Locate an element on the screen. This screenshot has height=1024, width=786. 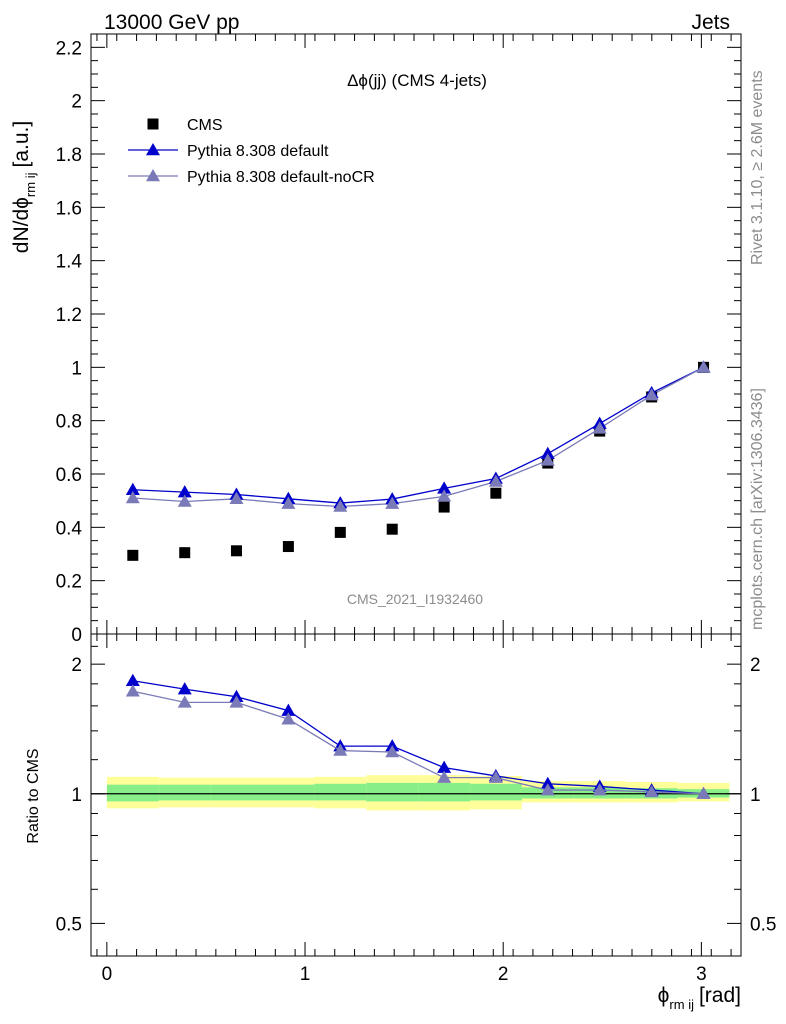
header-right: Jets is located at coordinates (710, 22).